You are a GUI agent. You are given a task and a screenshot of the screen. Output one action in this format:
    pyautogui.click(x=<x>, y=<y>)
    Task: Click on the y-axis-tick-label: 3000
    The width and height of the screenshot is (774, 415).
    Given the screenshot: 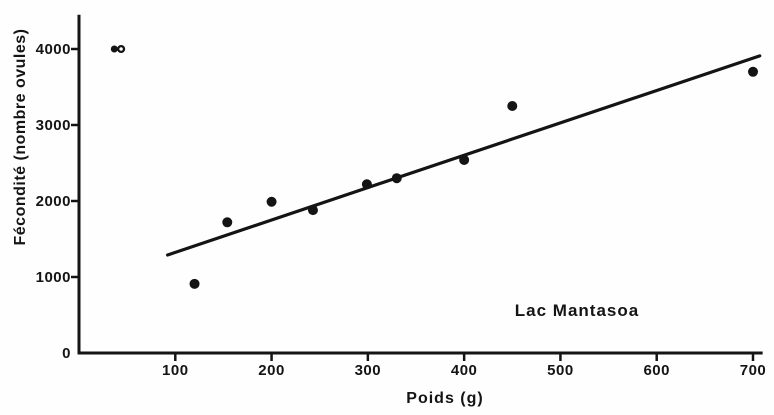 What is the action you would take?
    pyautogui.click(x=53, y=125)
    